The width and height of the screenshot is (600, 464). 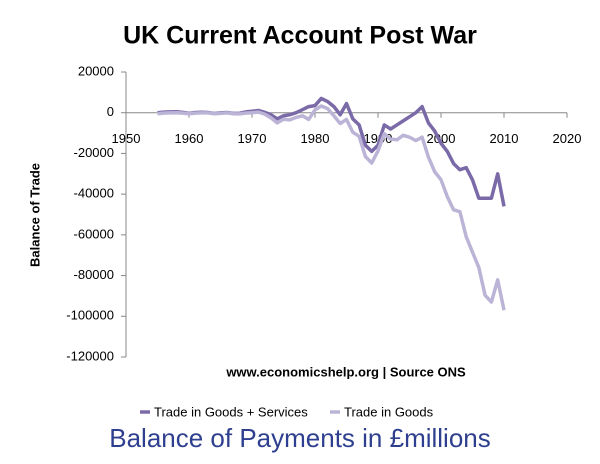 I want to click on x-tick-label: 2000, so click(x=441, y=138).